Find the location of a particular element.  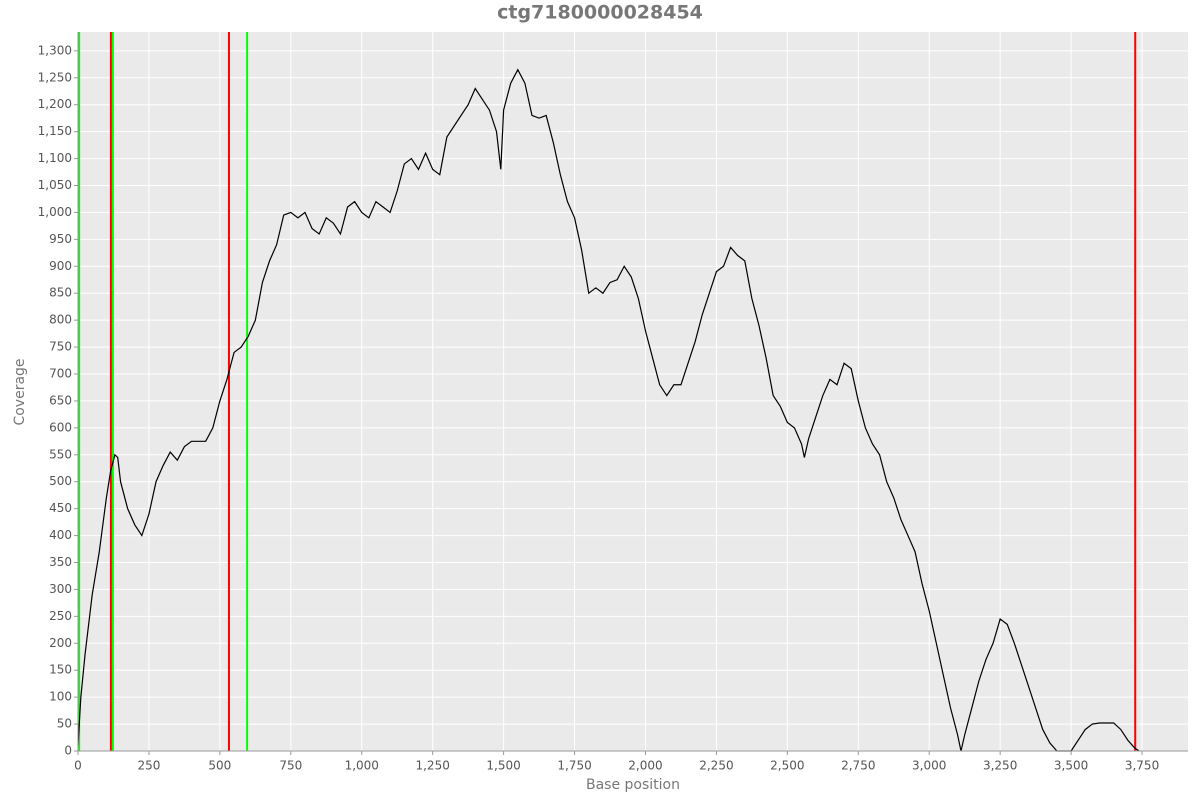

x-tick-label: 2,750 is located at coordinates (858, 766).